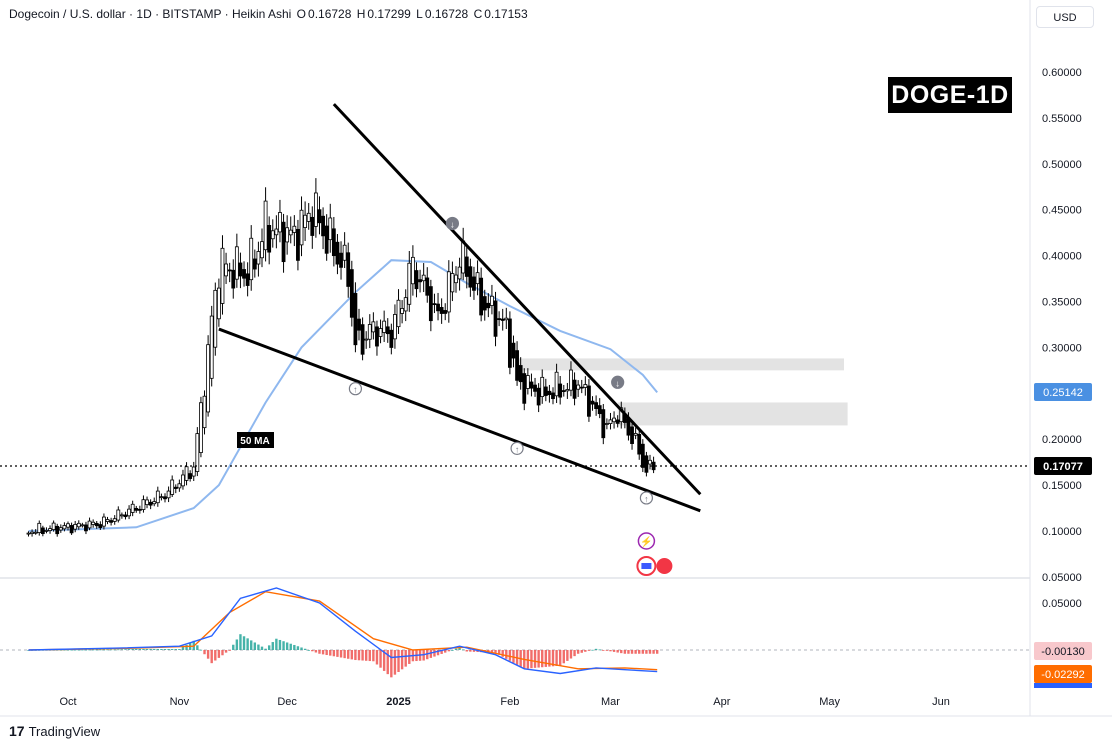 This screenshot has width=1112, height=750. Describe the element at coordinates (829, 702) in the screenshot. I see `time-tick-label: May` at that location.